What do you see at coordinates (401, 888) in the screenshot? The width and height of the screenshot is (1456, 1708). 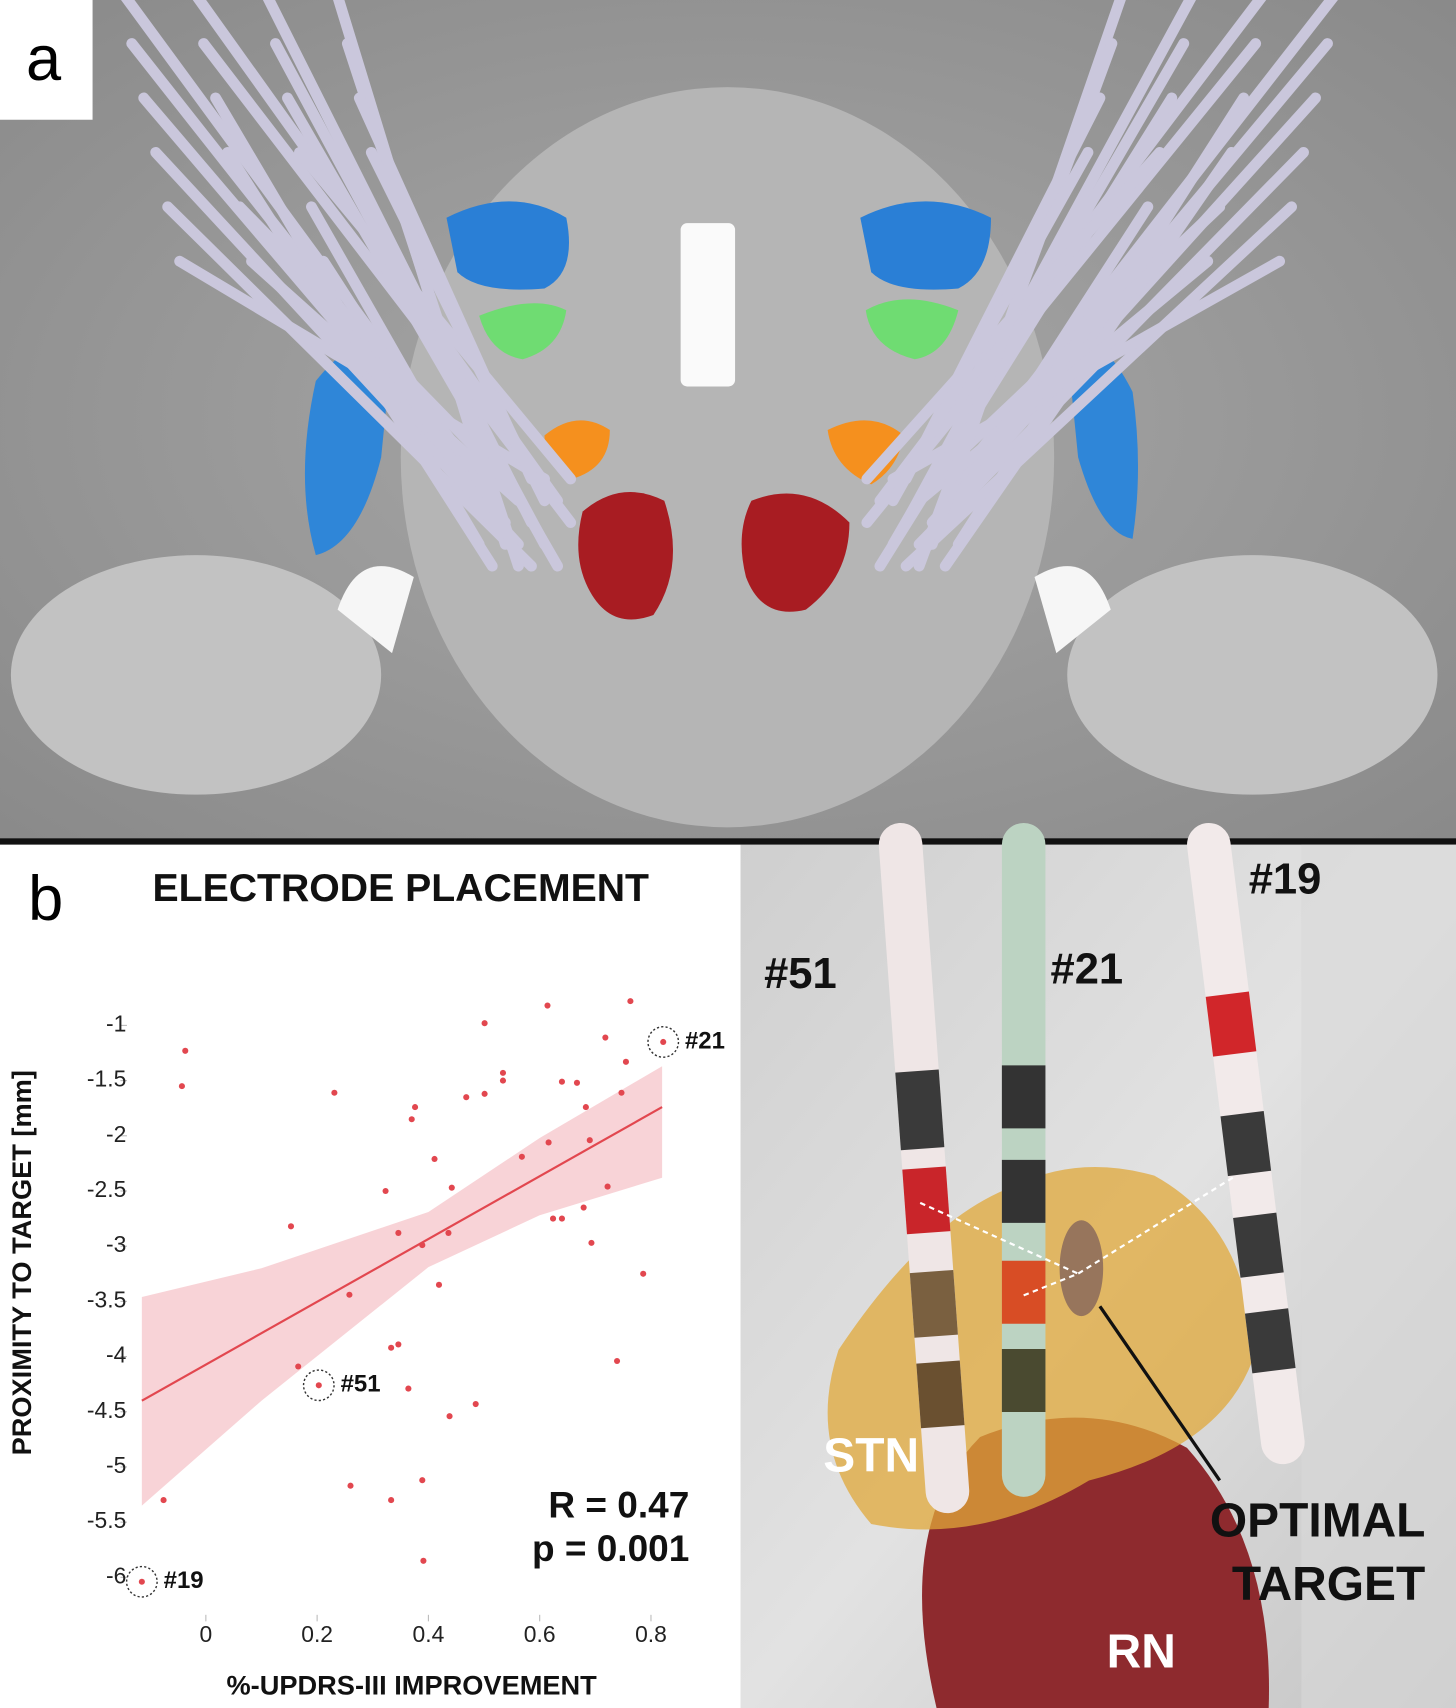 I see `chart-title: ELECTRODE PLACEMENT` at bounding box center [401, 888].